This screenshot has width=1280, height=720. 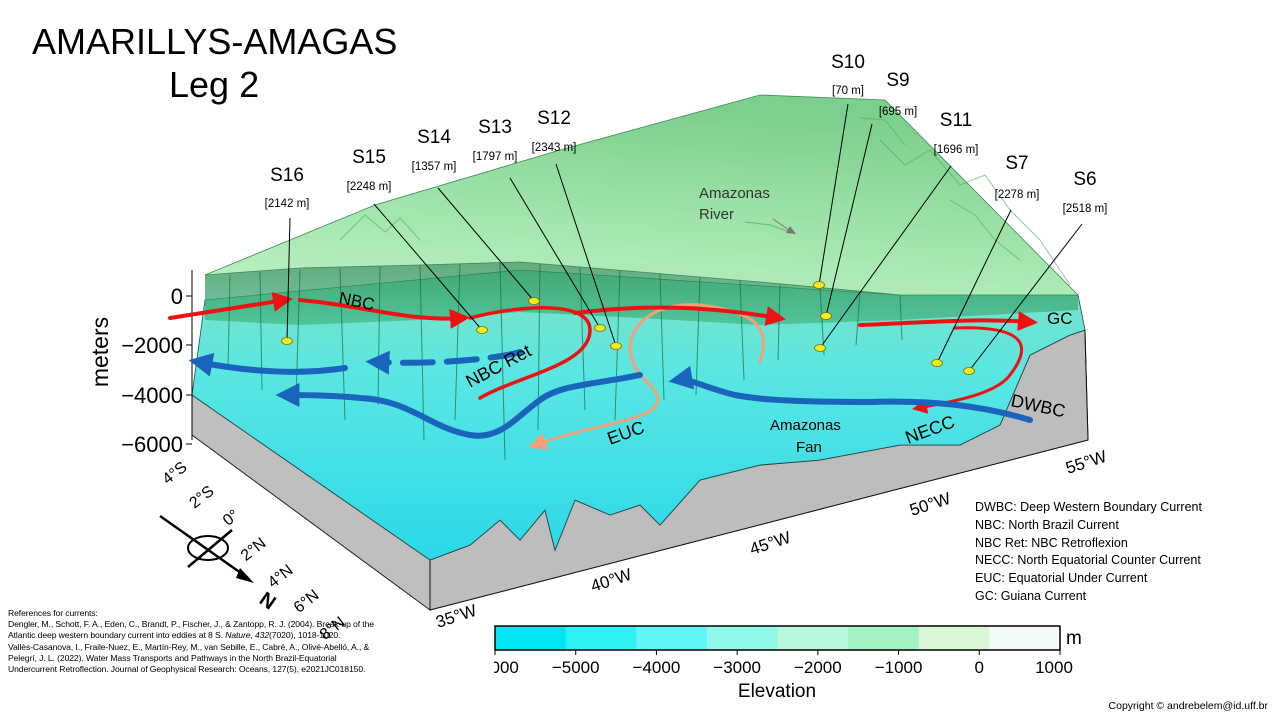 What do you see at coordinates (777, 691) in the screenshot?
I see `colorbar-label: Elevation` at bounding box center [777, 691].